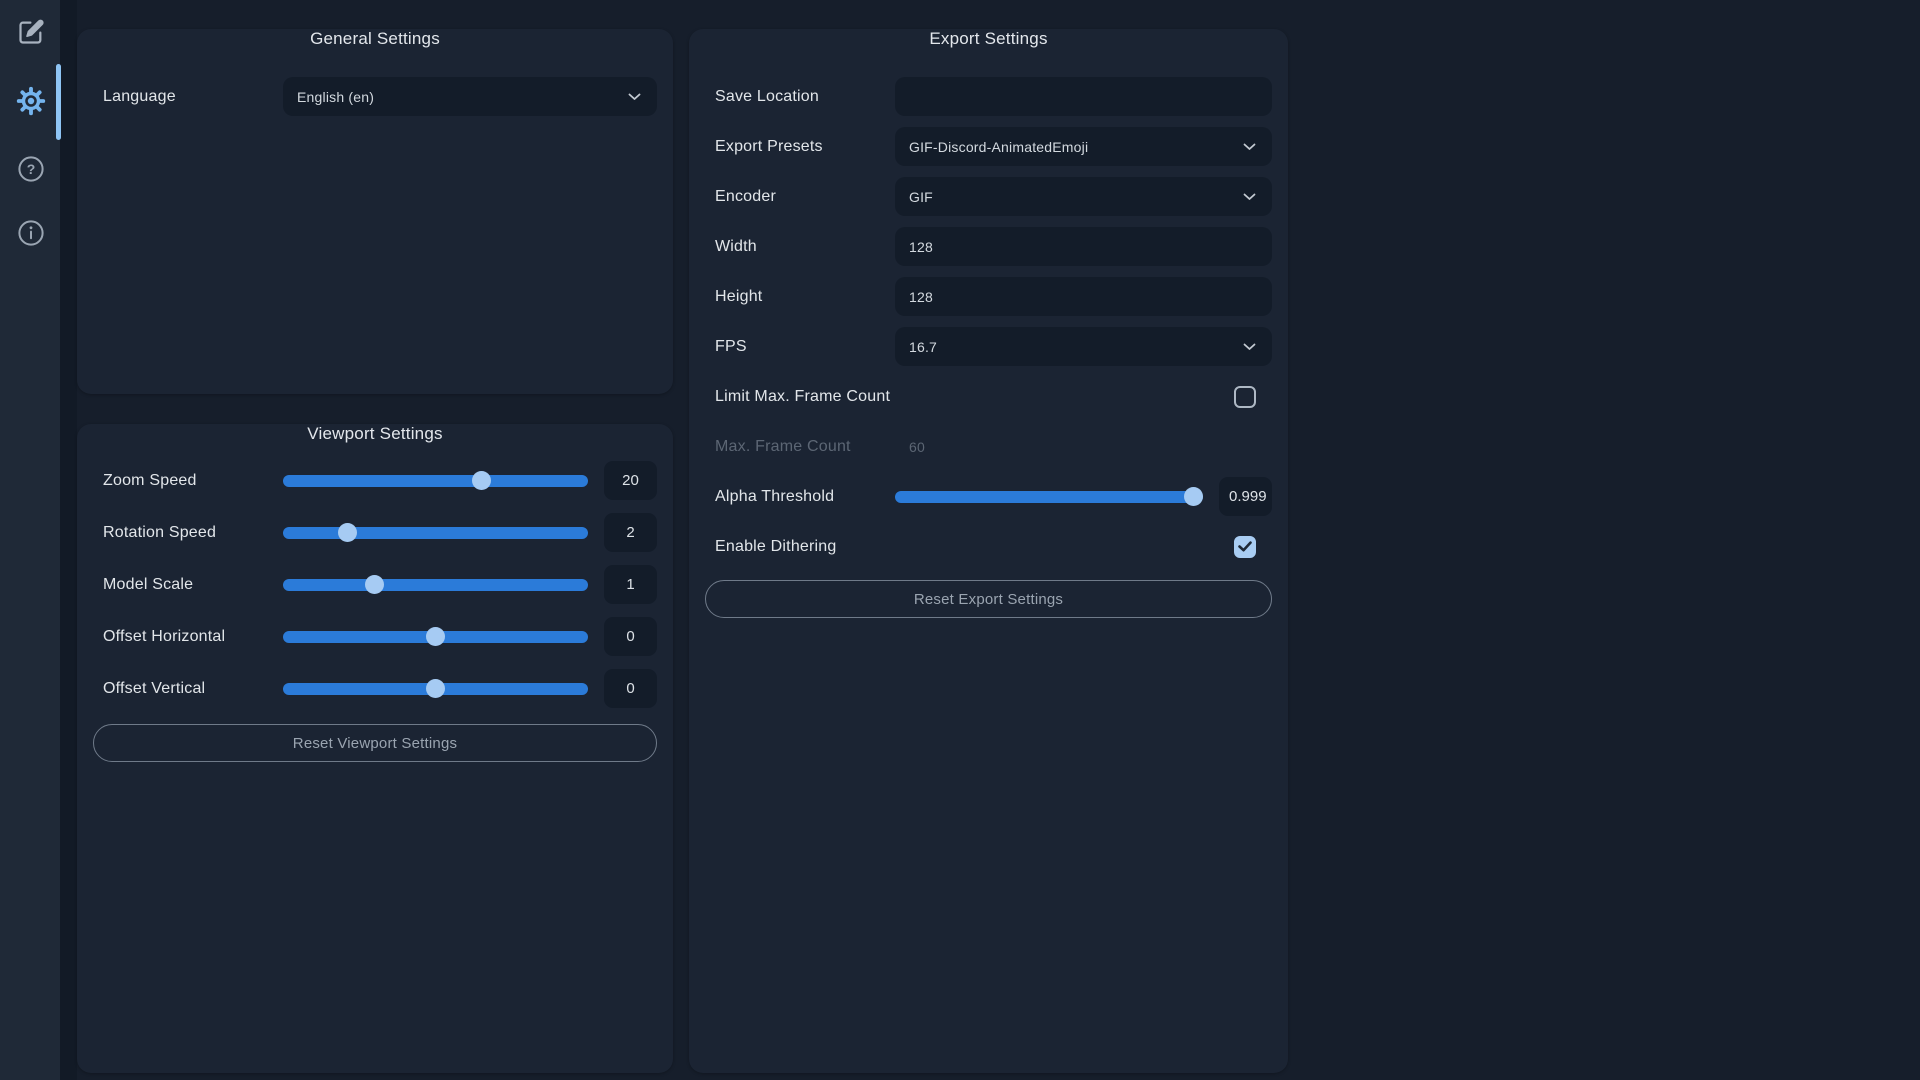 The image size is (1920, 1080). I want to click on zoom-speed-slider-track, so click(435, 480).